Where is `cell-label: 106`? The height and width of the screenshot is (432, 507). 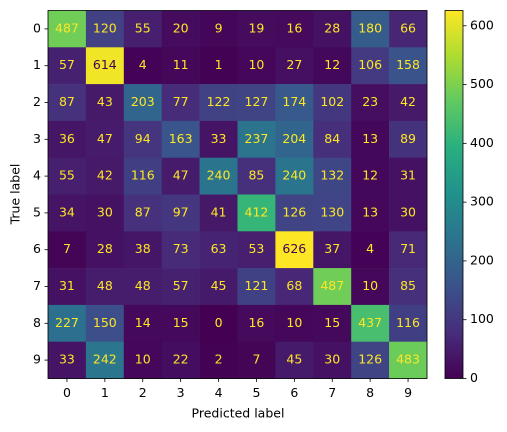 cell-label: 106 is located at coordinates (370, 64).